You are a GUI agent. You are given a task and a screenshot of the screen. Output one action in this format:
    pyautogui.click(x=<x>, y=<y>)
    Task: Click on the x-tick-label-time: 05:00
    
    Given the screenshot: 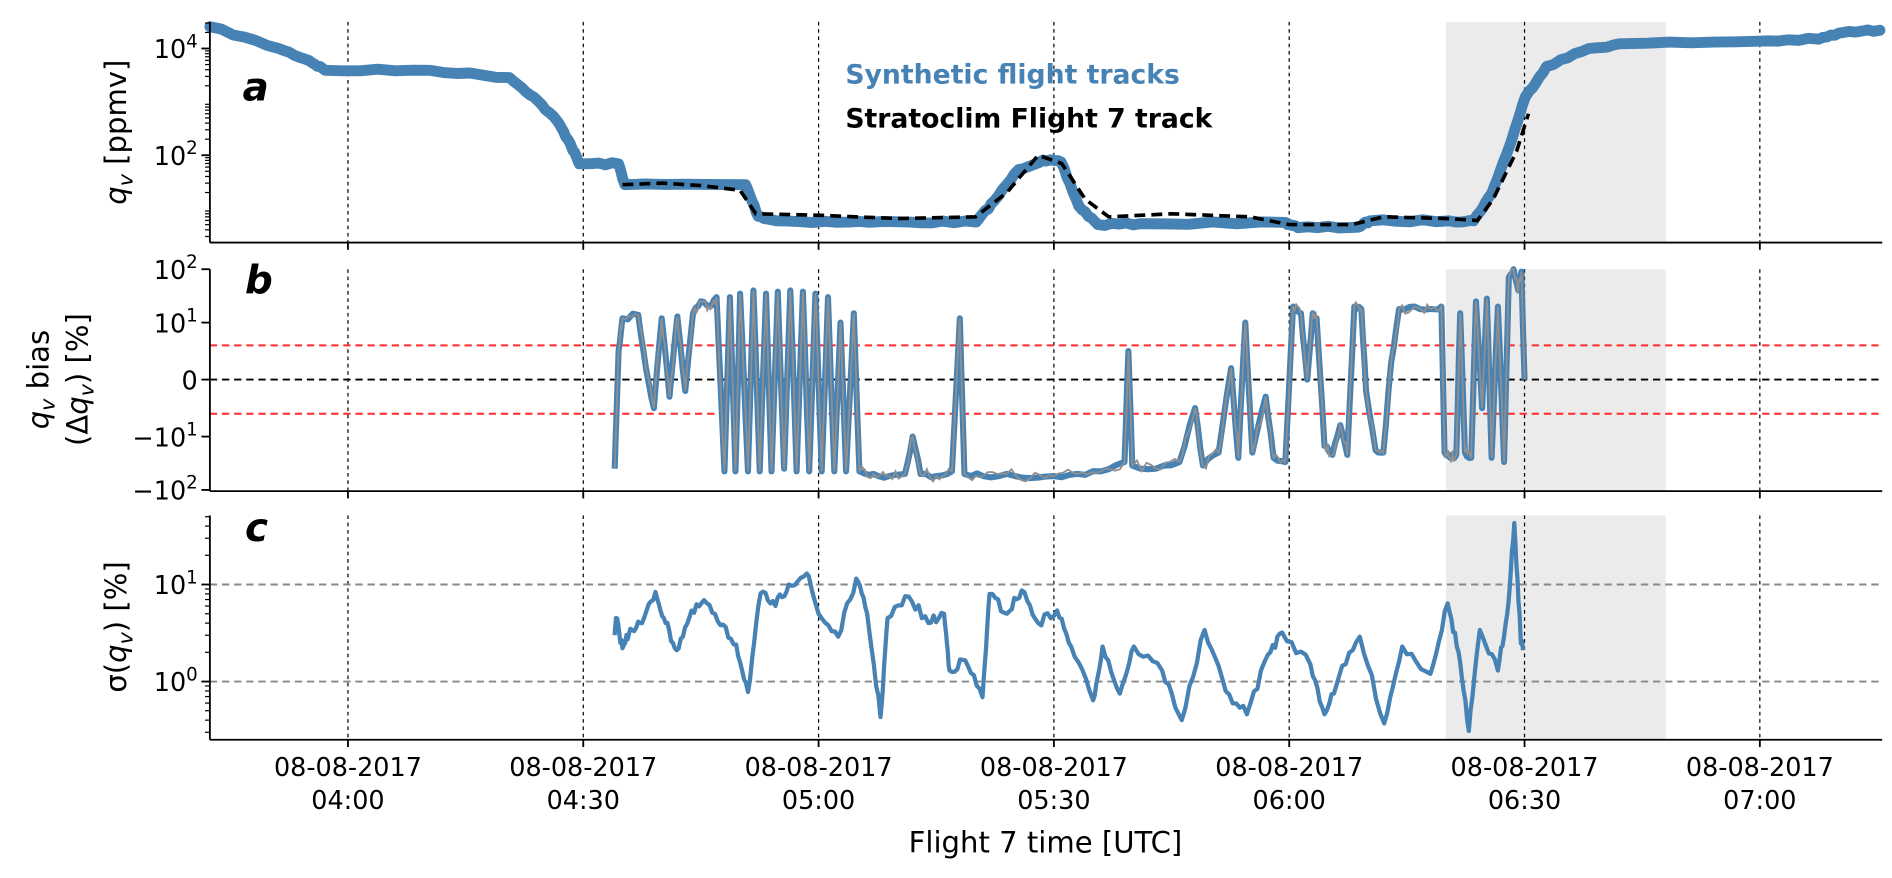 What is the action you would take?
    pyautogui.click(x=818, y=801)
    